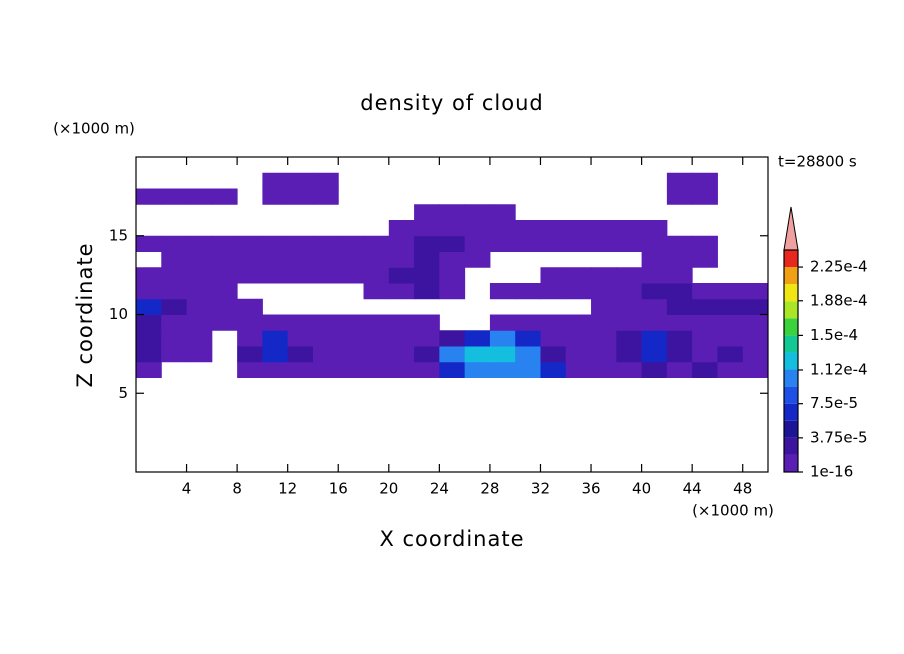 The width and height of the screenshot is (904, 654). I want to click on x-tick-label: 20, so click(388, 489).